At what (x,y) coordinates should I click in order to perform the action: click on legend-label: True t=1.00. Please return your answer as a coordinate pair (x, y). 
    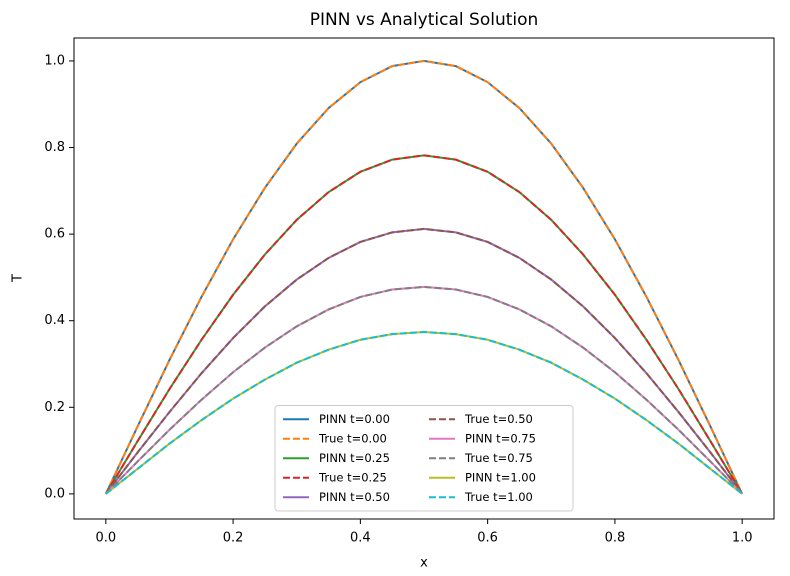
    Looking at the image, I should click on (498, 497).